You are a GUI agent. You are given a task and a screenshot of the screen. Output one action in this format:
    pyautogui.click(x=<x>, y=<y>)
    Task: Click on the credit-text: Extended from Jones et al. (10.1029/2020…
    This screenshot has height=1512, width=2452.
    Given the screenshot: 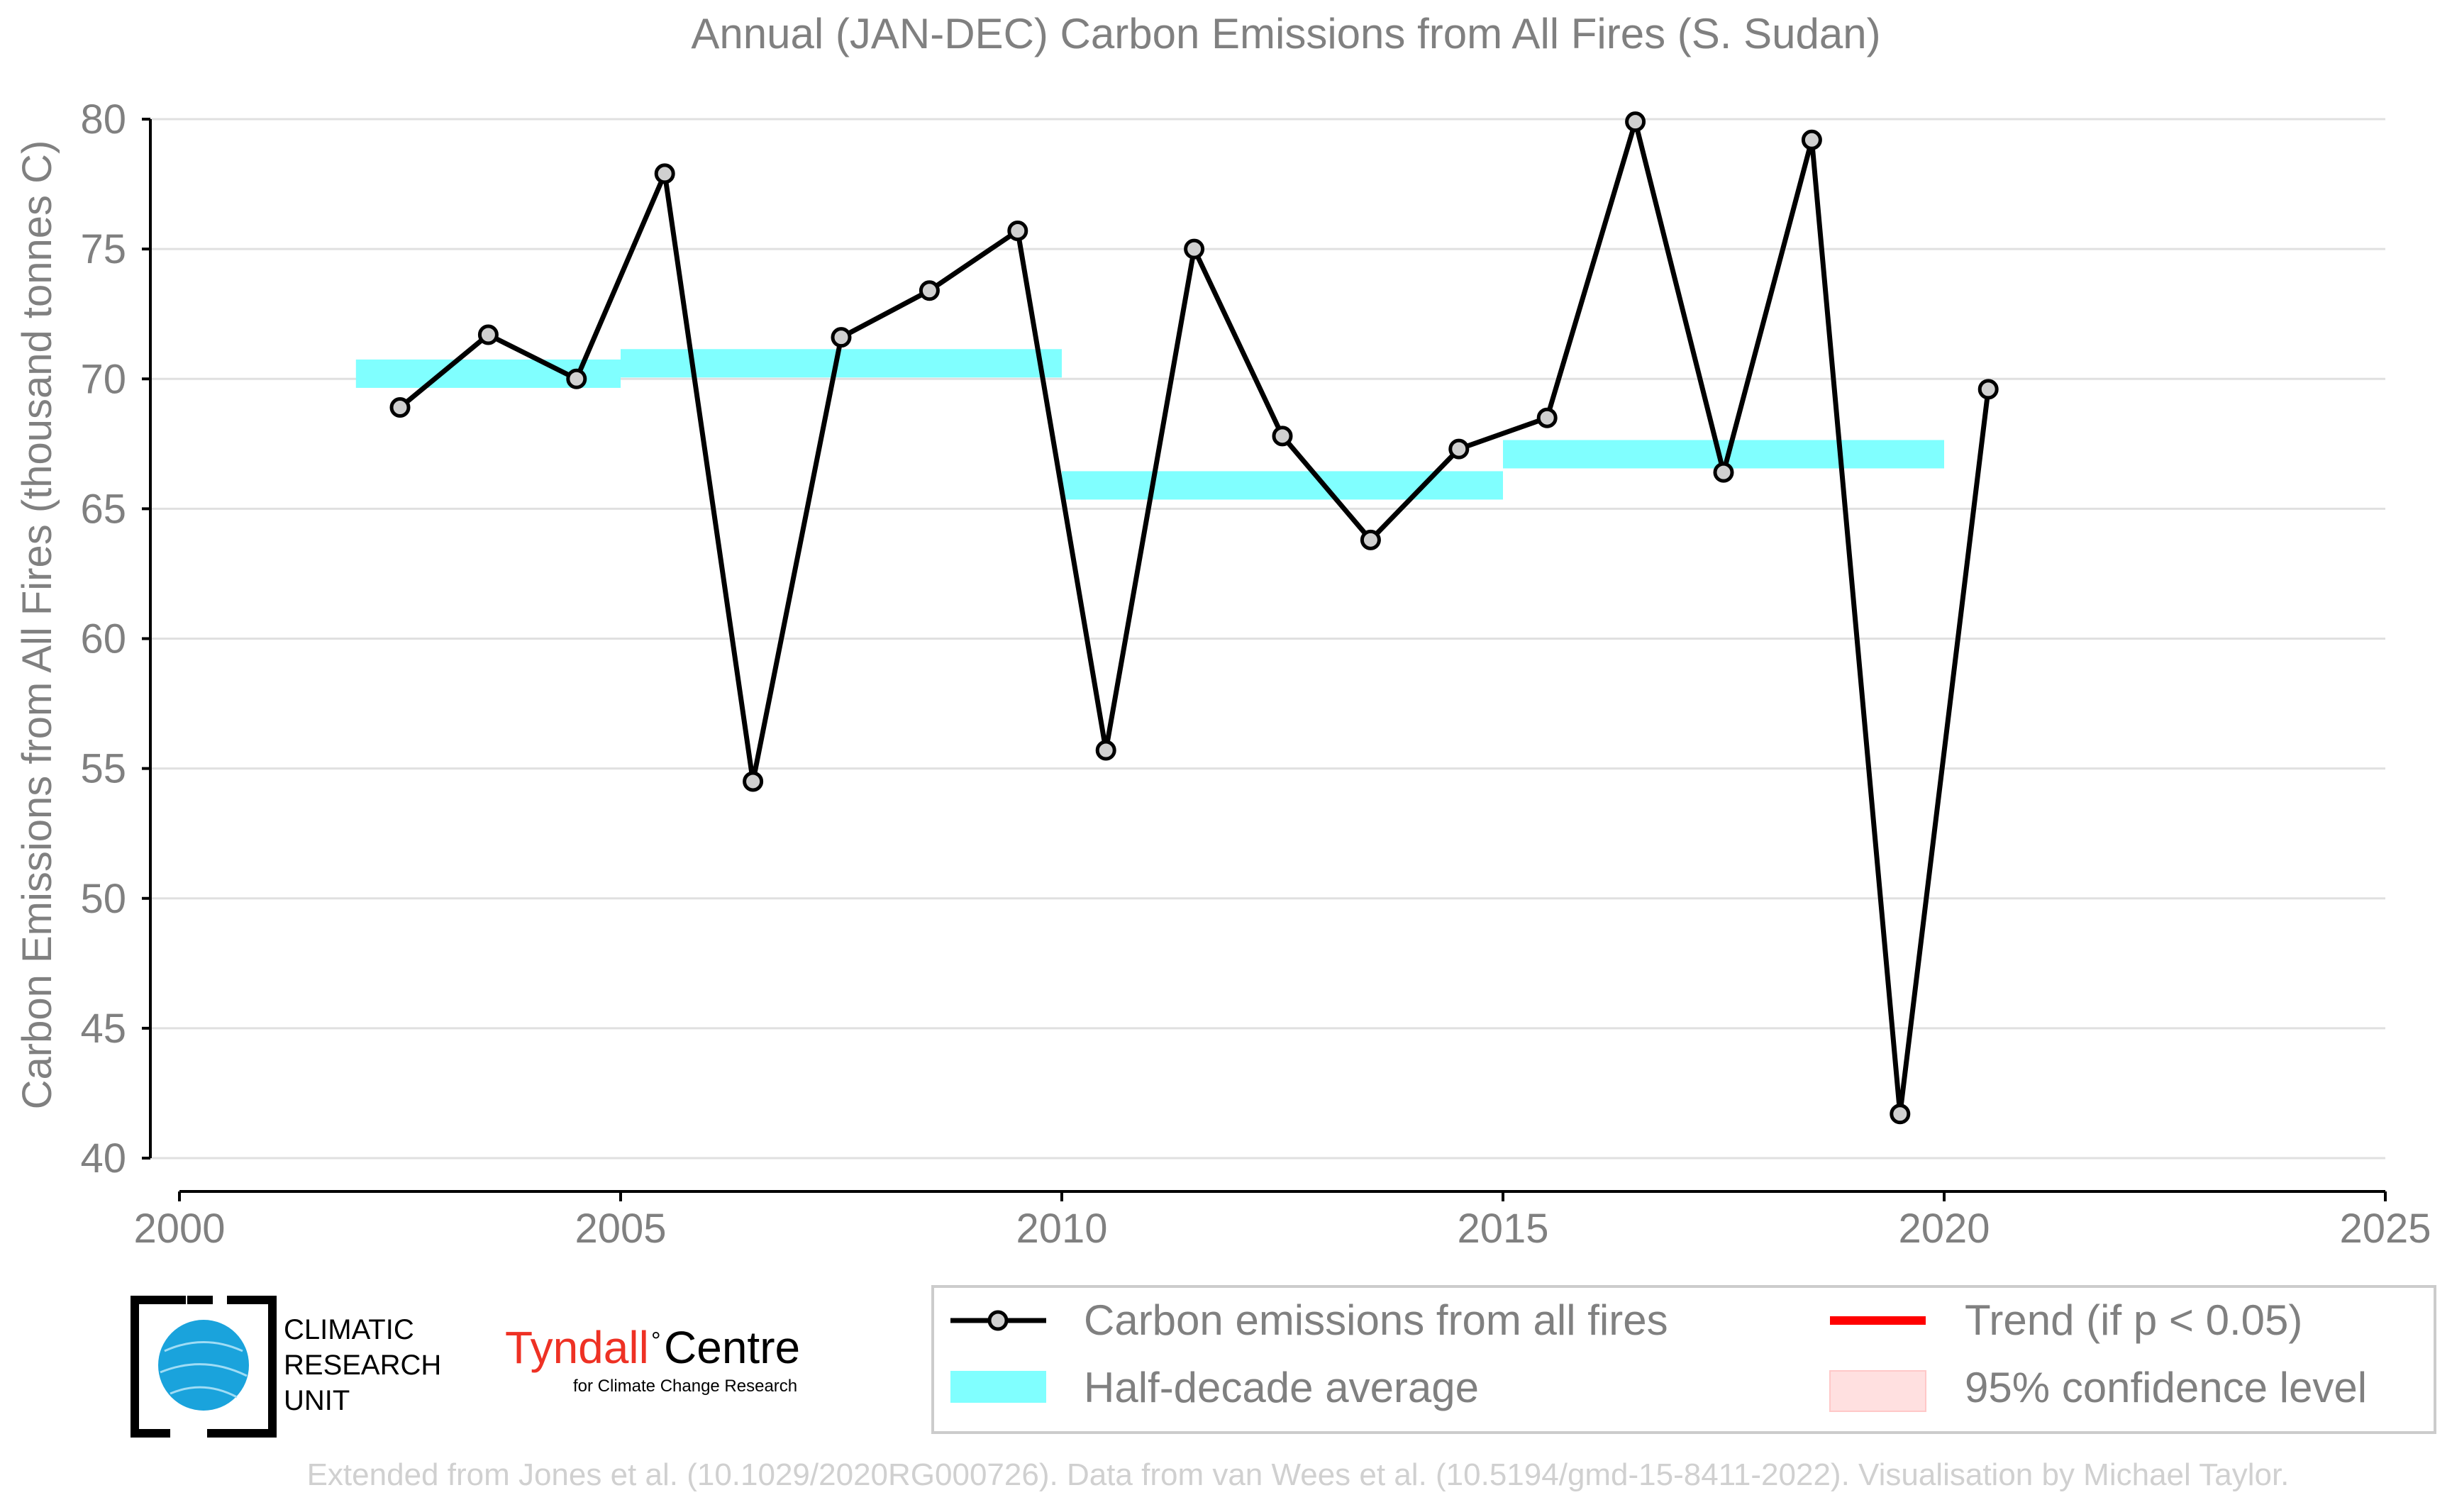 What is the action you would take?
    pyautogui.click(x=1298, y=1474)
    